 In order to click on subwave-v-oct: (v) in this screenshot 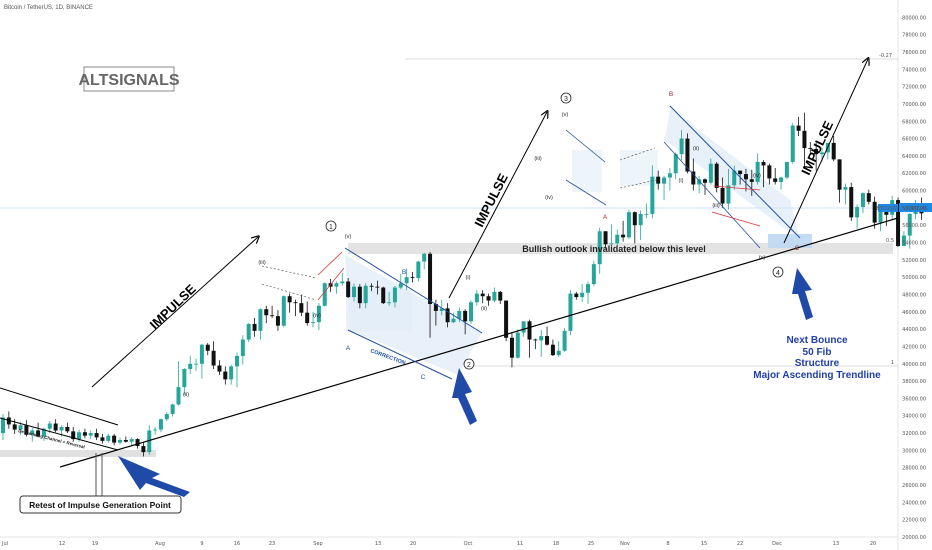, I will do `click(565, 115)`.